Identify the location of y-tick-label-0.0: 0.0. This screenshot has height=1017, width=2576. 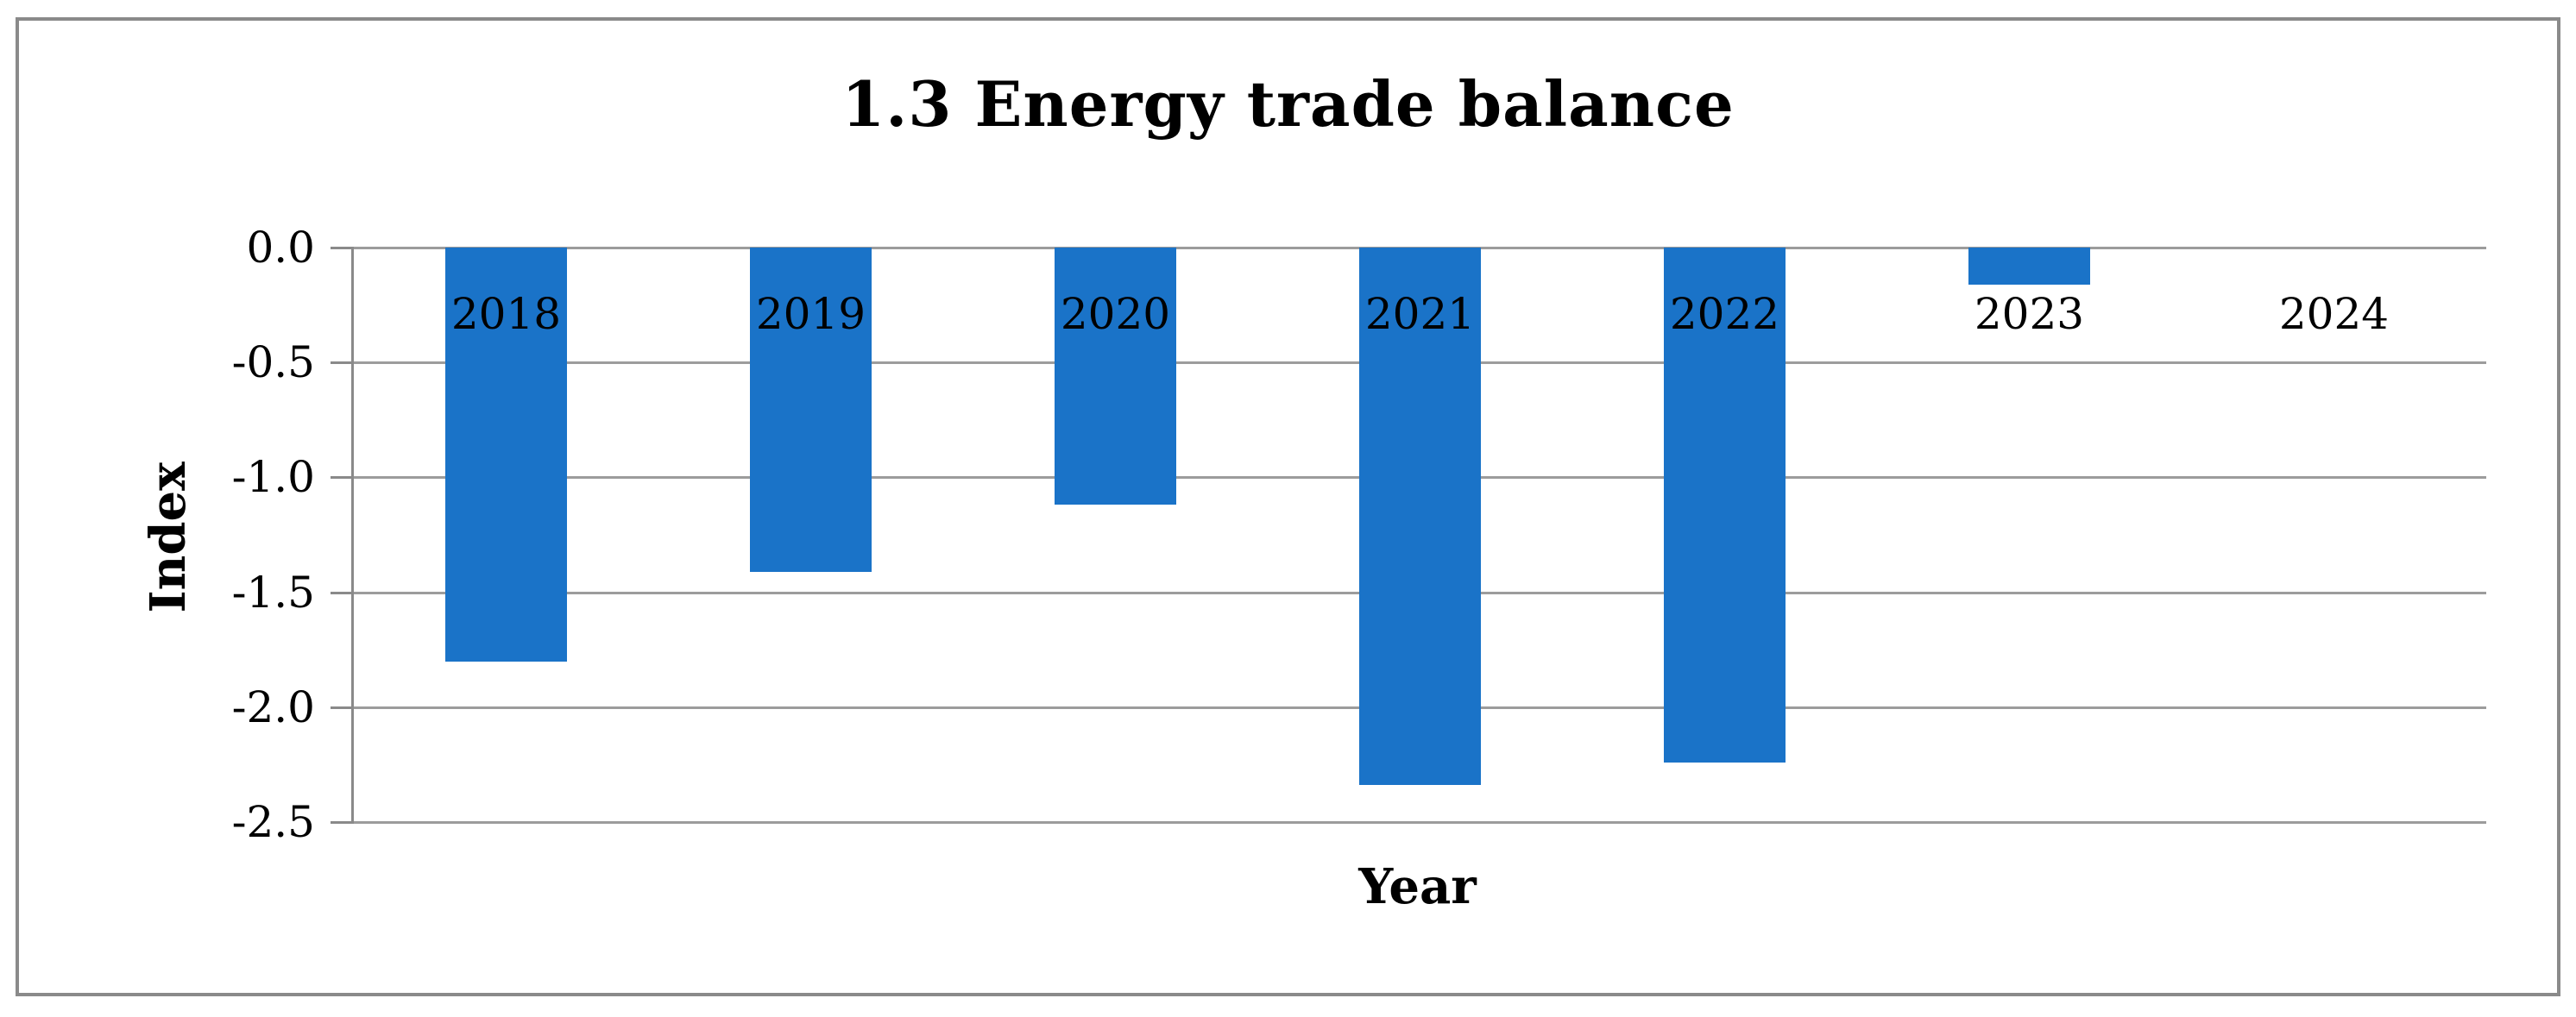
(281, 248).